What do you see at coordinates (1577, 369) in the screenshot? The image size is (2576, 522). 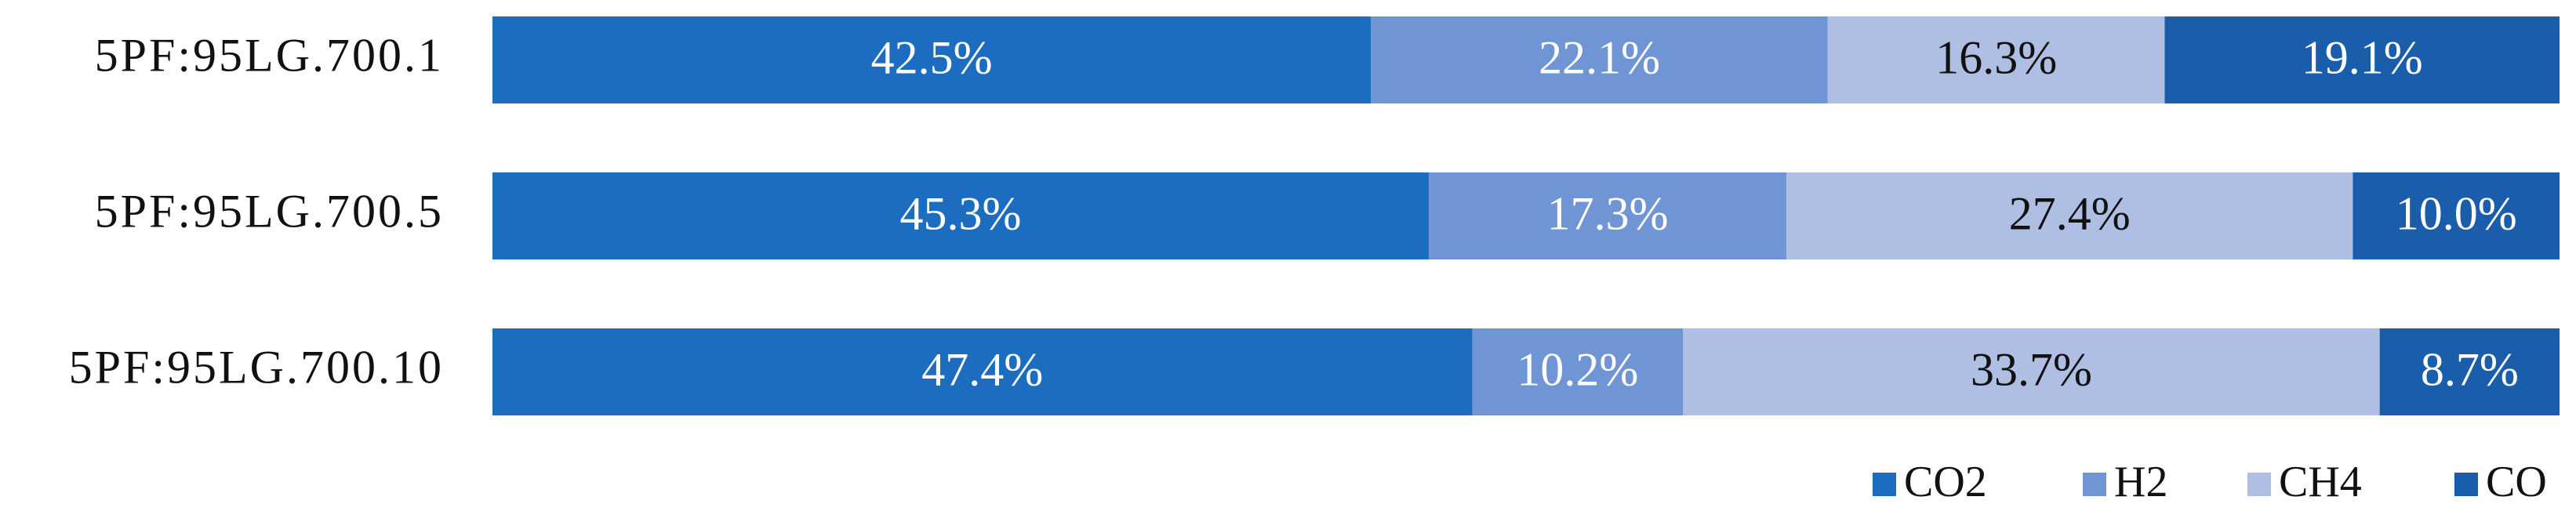 I see `data-label: 10.2%` at bounding box center [1577, 369].